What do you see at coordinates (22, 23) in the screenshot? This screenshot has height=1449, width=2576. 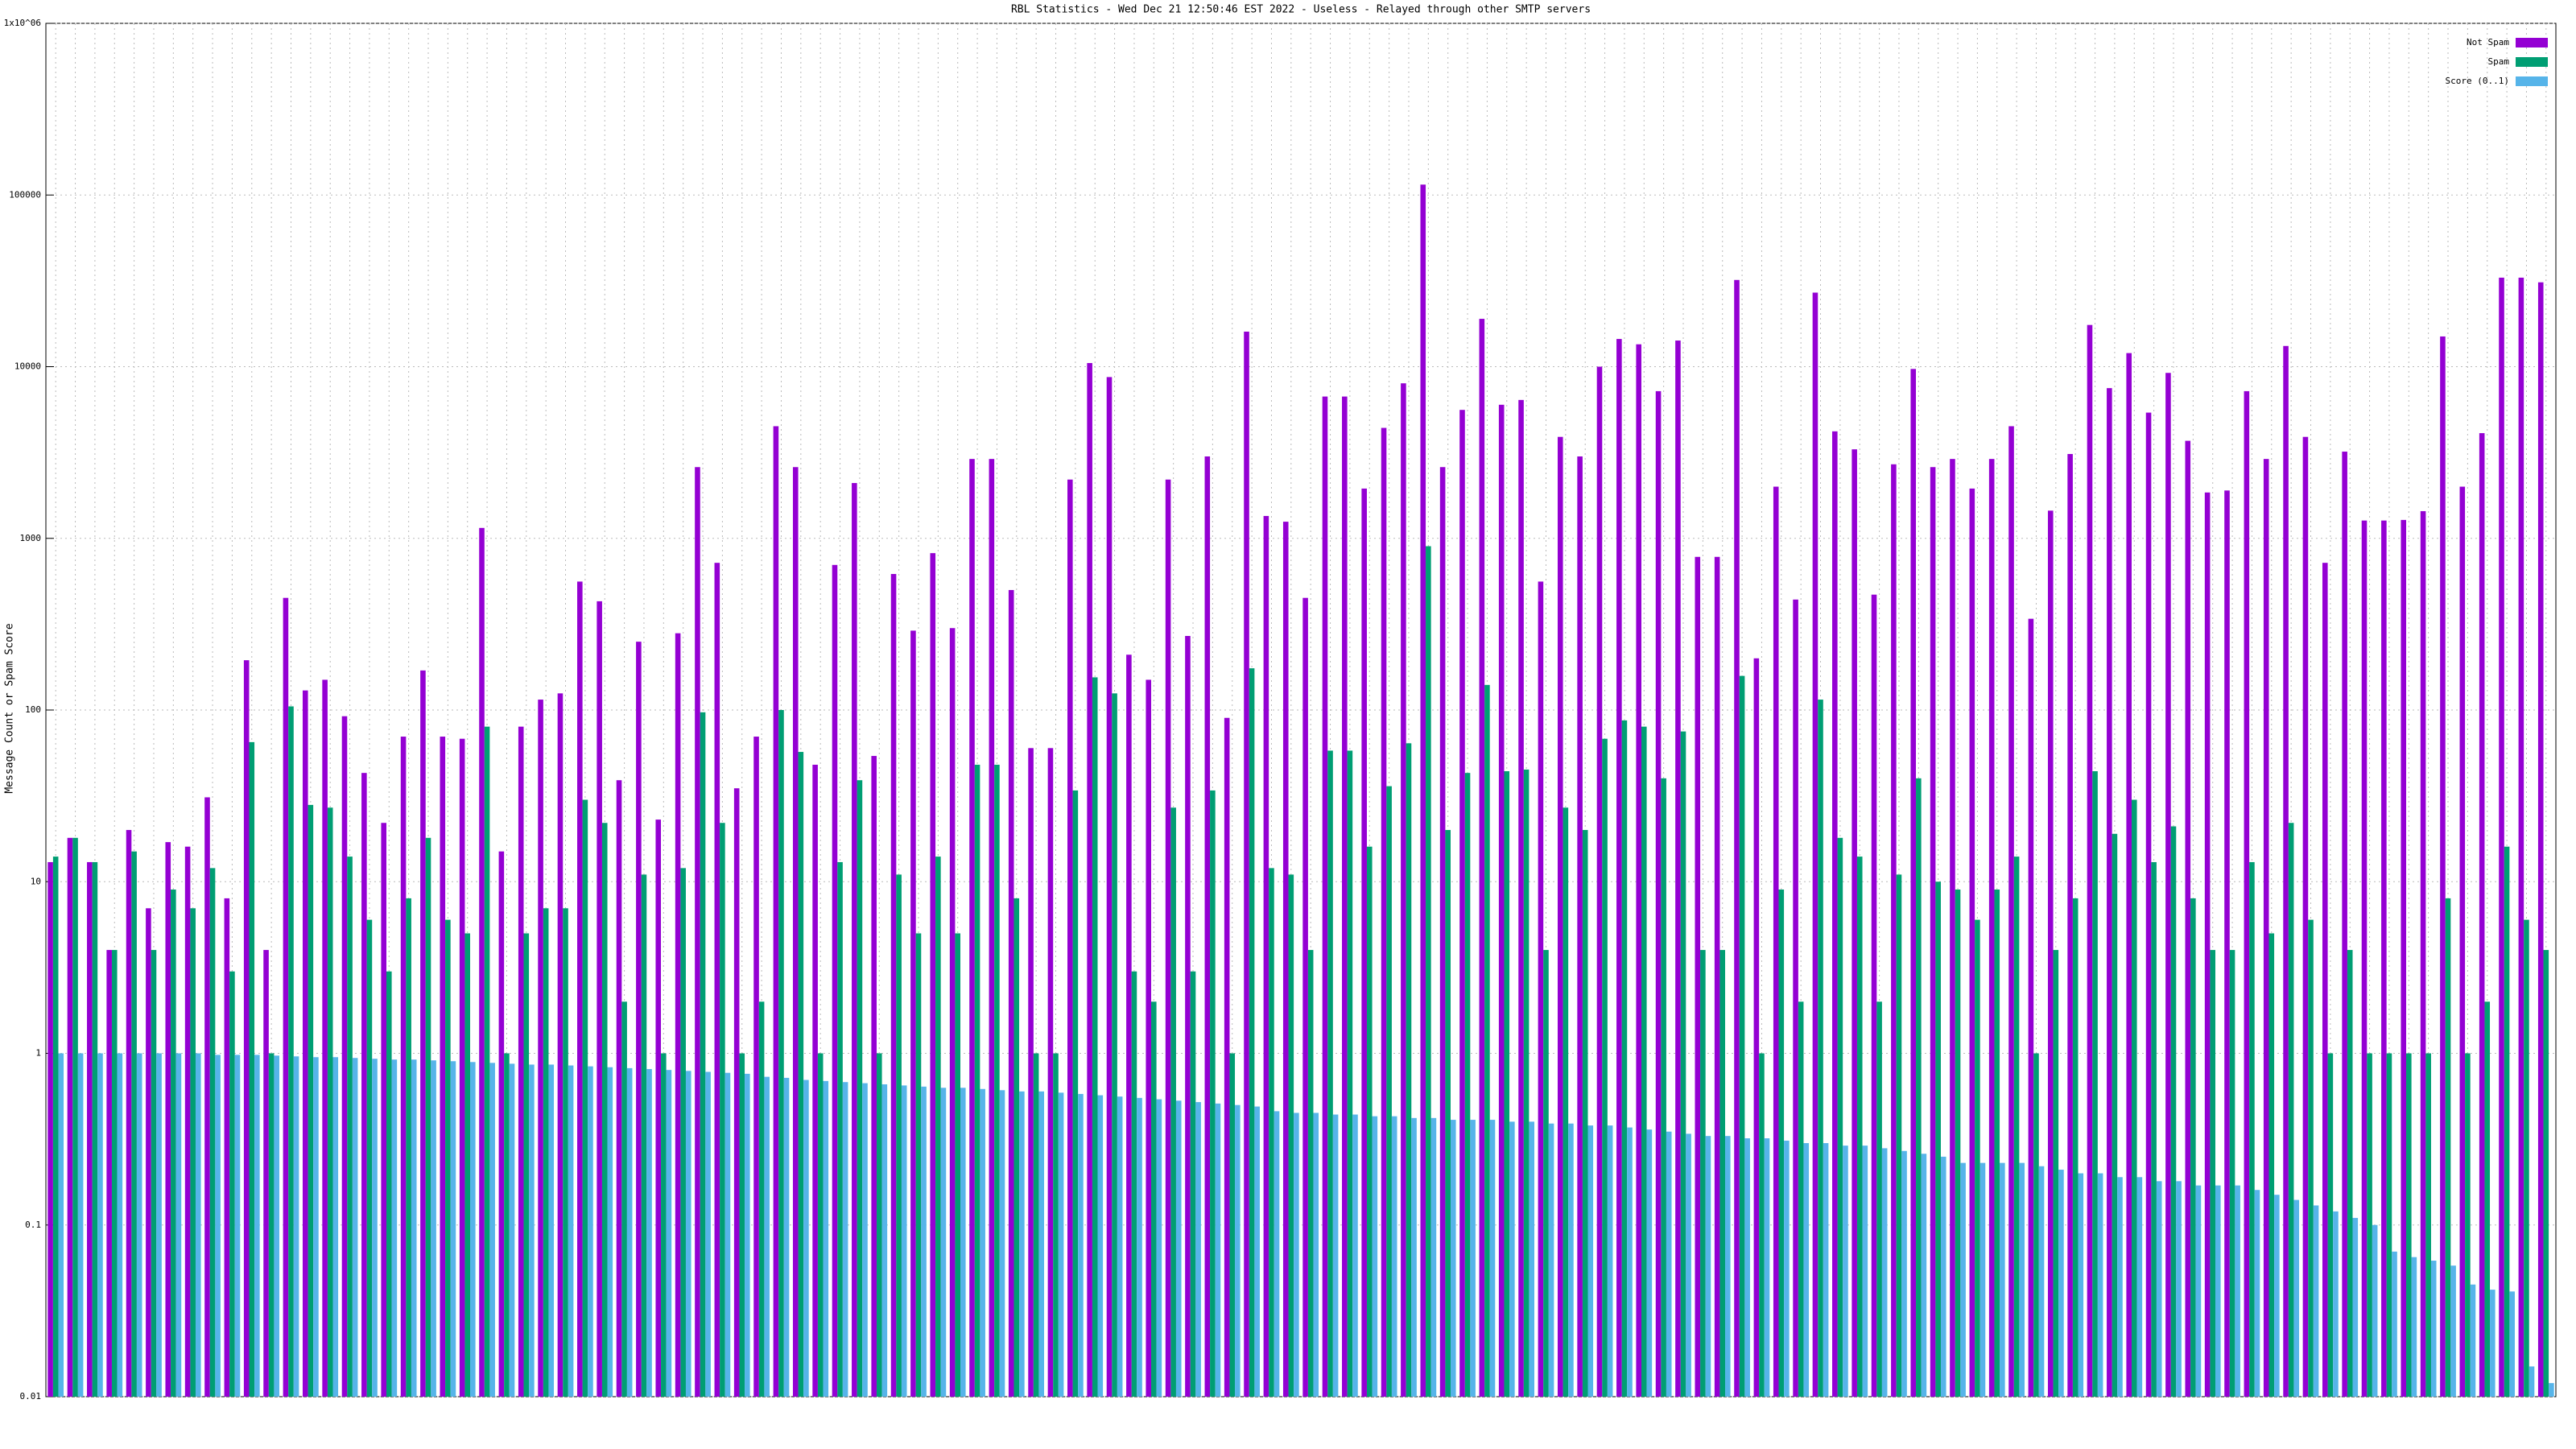 I see `y-tick-label: 1x10^06` at bounding box center [22, 23].